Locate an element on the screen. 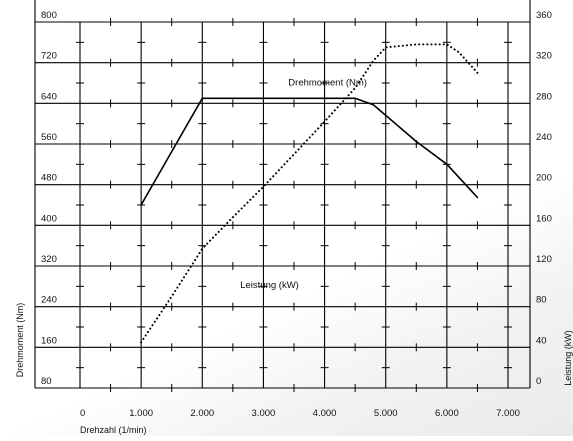  x-tick-label: 0 is located at coordinates (82, 413).